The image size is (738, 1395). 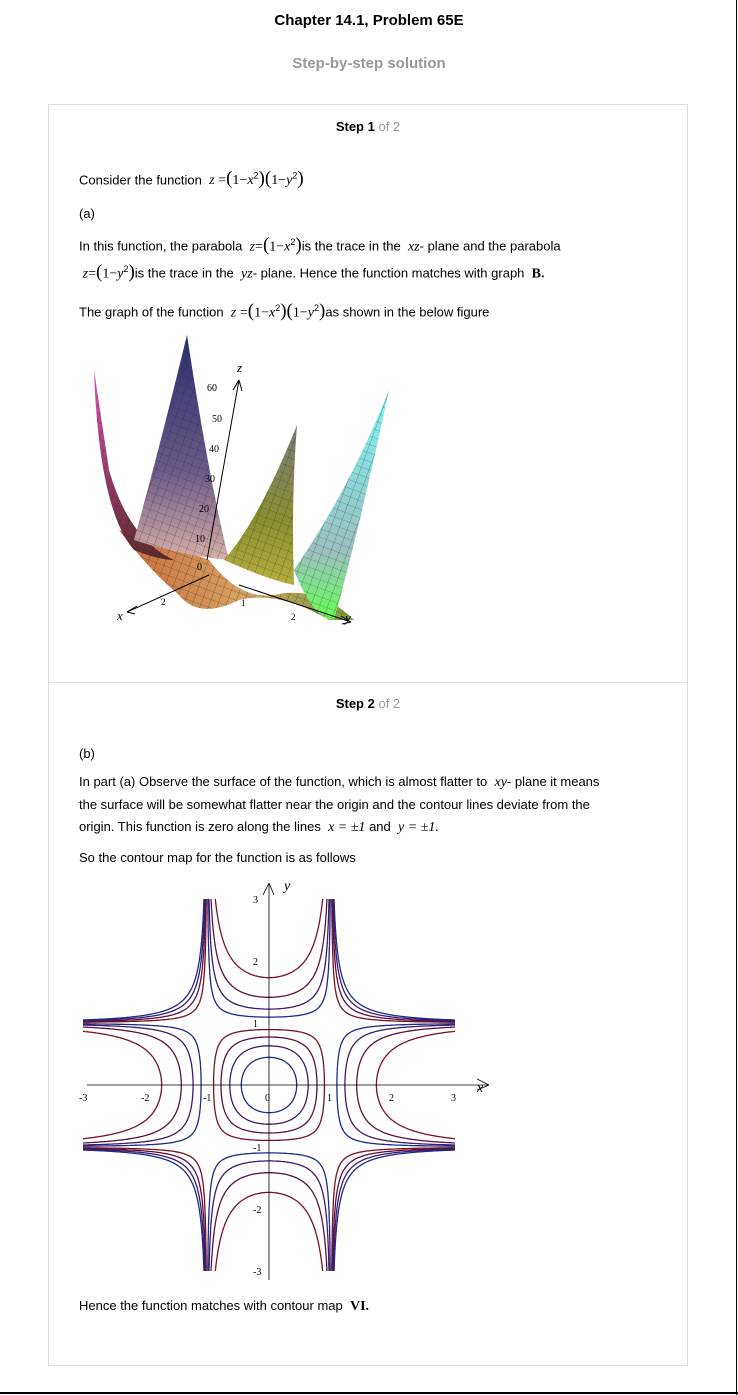 What do you see at coordinates (369, 20) in the screenshot?
I see `page-title: Chapter 14.1, Problem 65E` at bounding box center [369, 20].